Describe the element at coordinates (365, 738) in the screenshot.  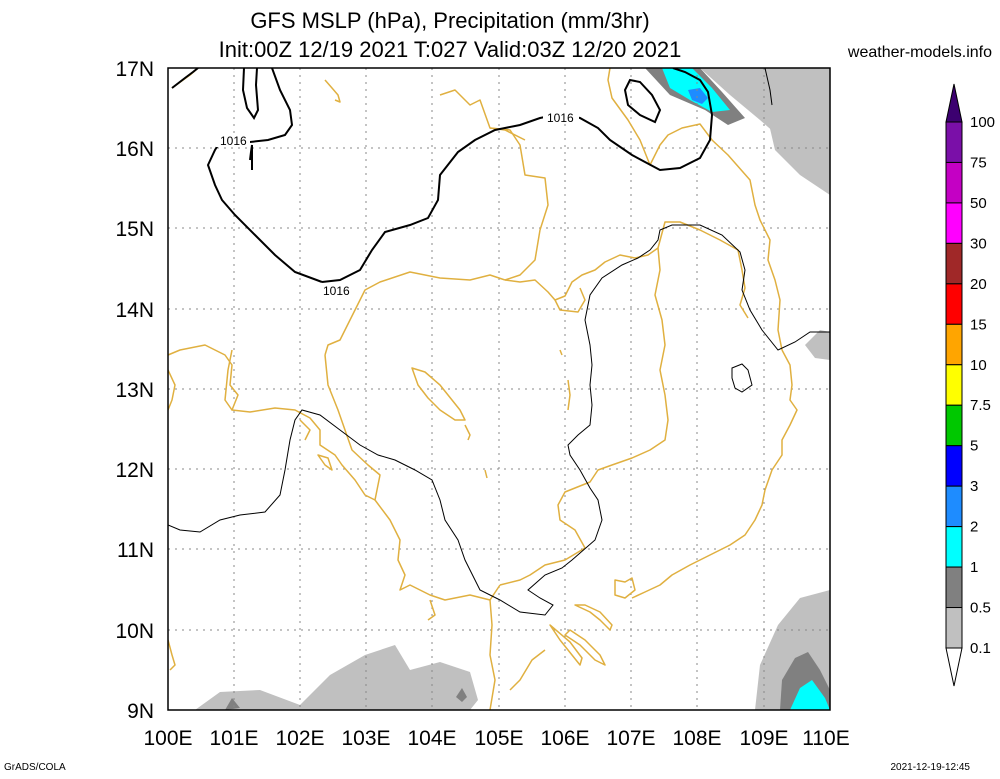
I see `lon-tick-label: 103E` at that location.